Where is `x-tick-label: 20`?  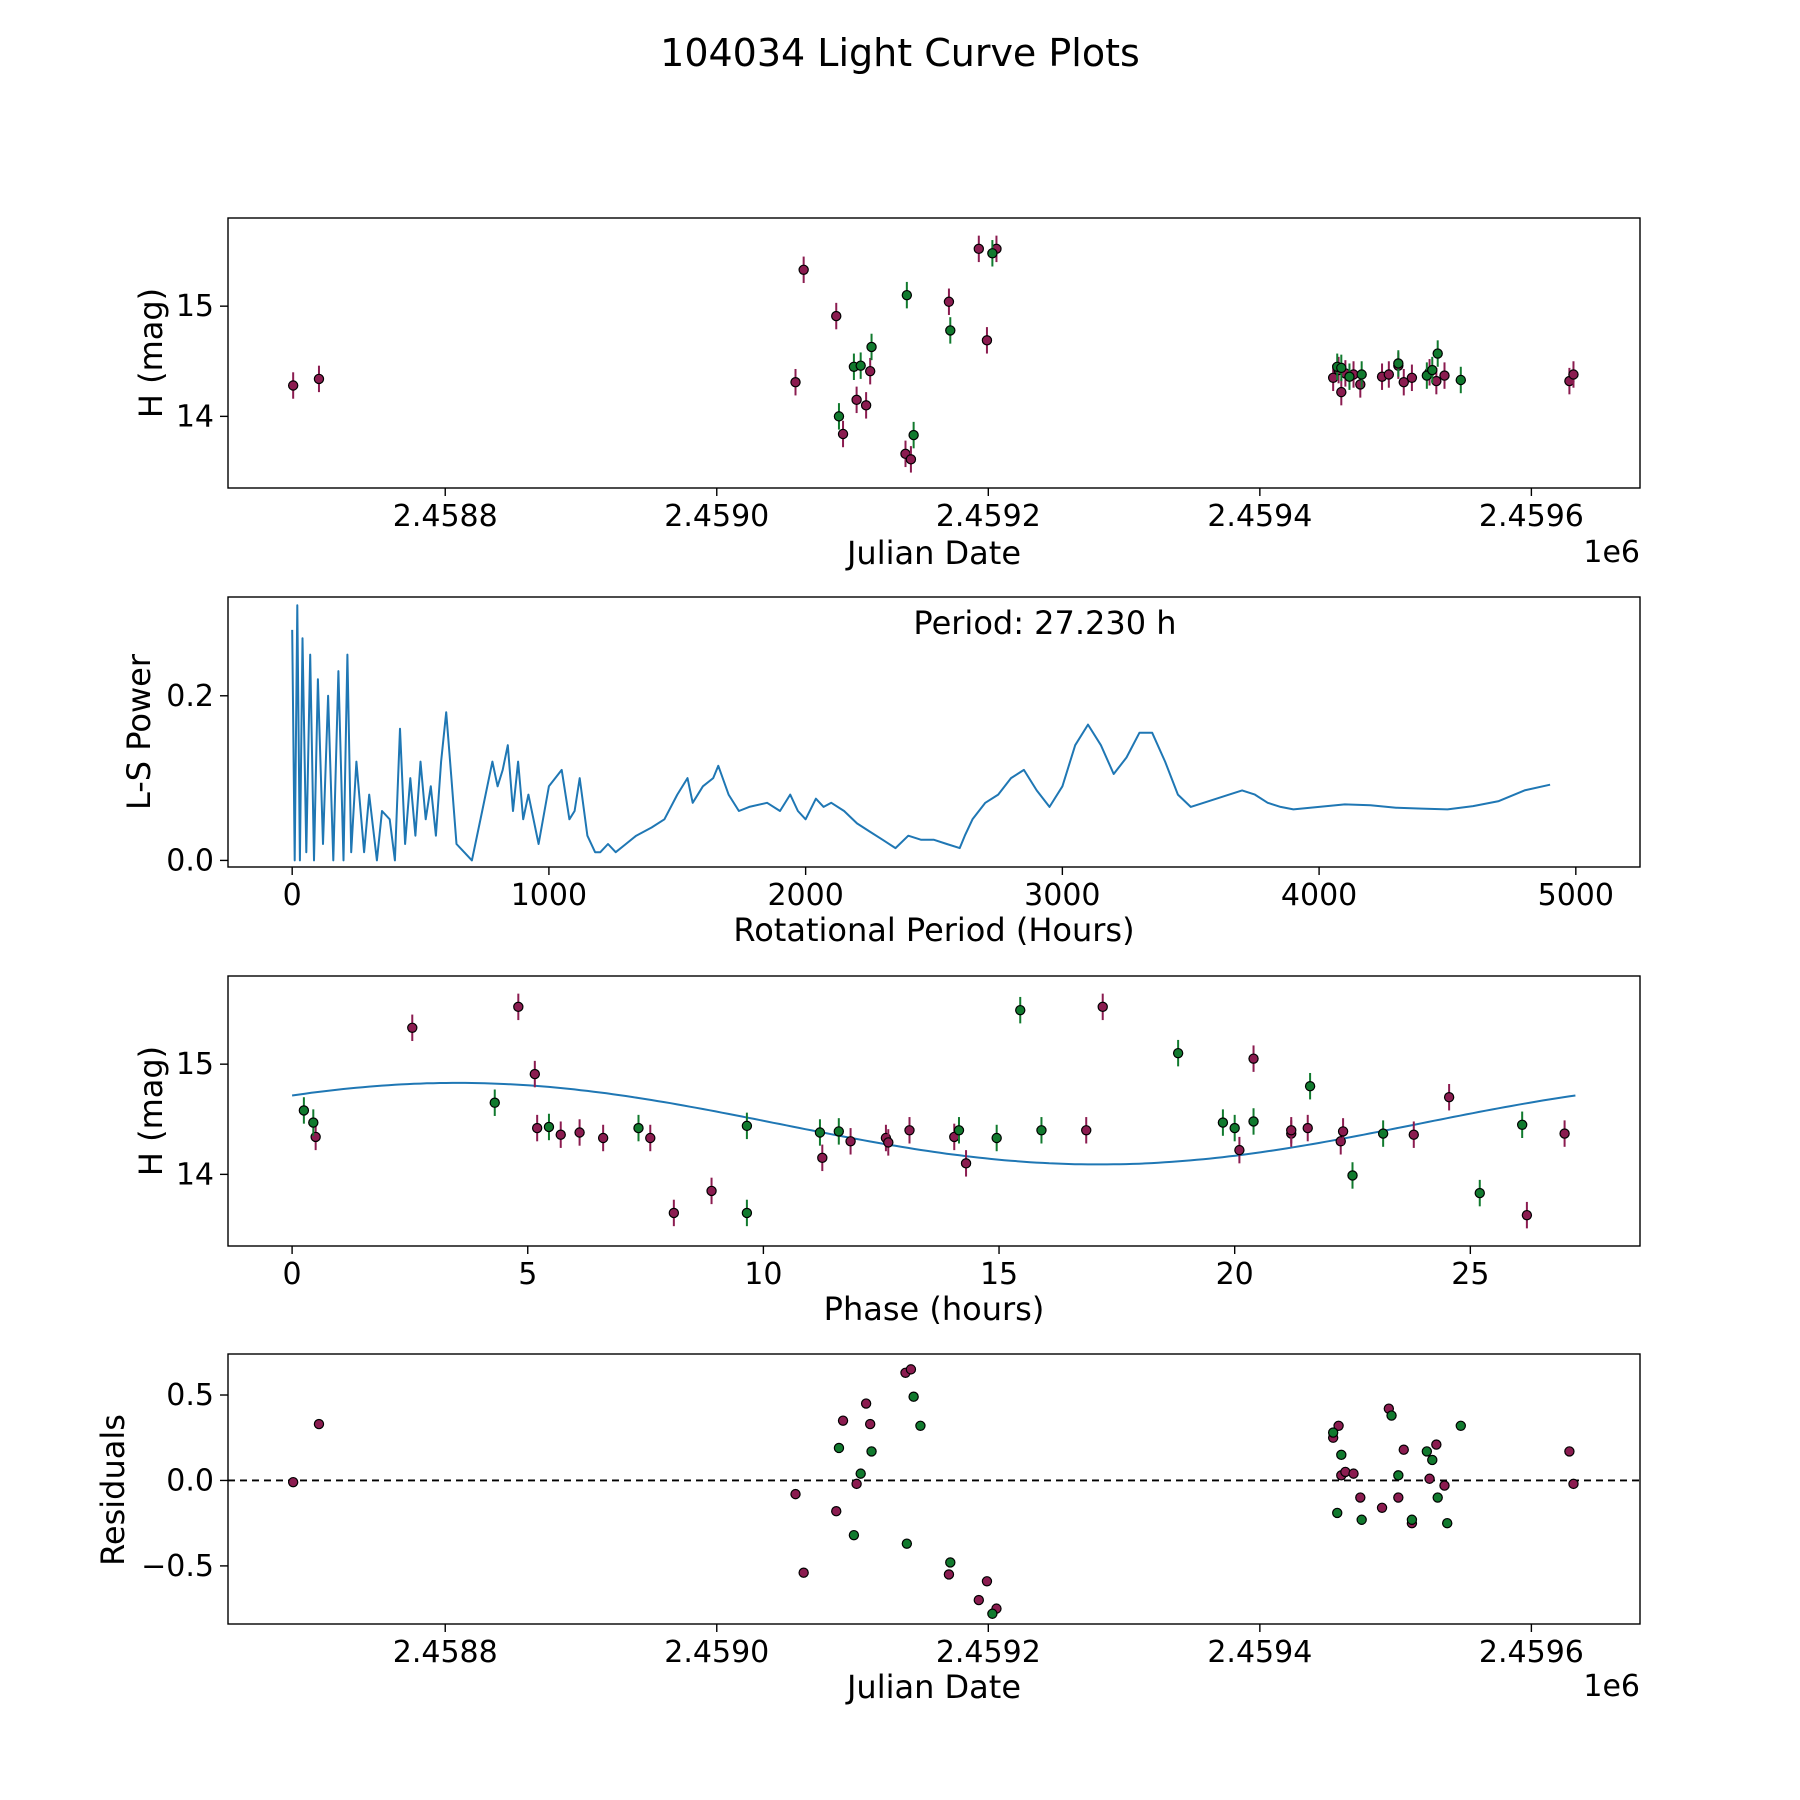
x-tick-label: 20 is located at coordinates (1235, 1274).